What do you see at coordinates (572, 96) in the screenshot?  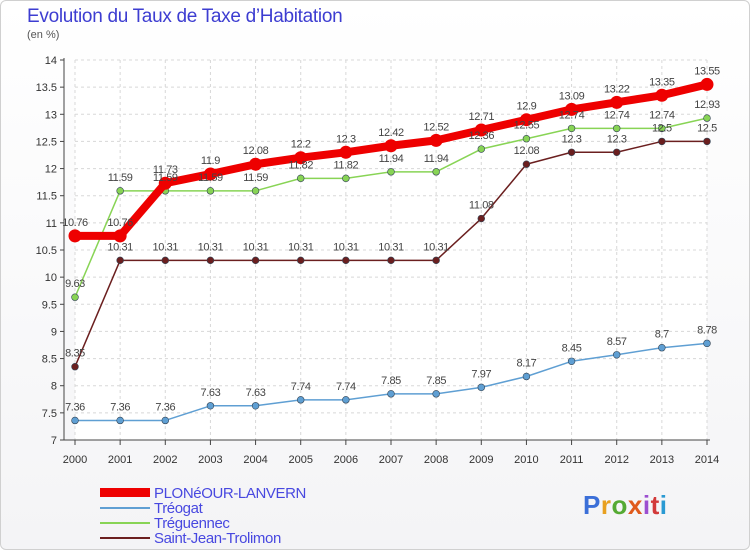 I see `data-label: 13.09` at bounding box center [572, 96].